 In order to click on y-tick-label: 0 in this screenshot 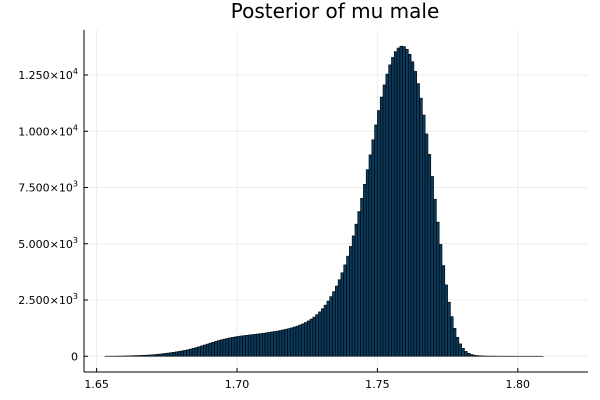, I will do `click(74, 356)`.